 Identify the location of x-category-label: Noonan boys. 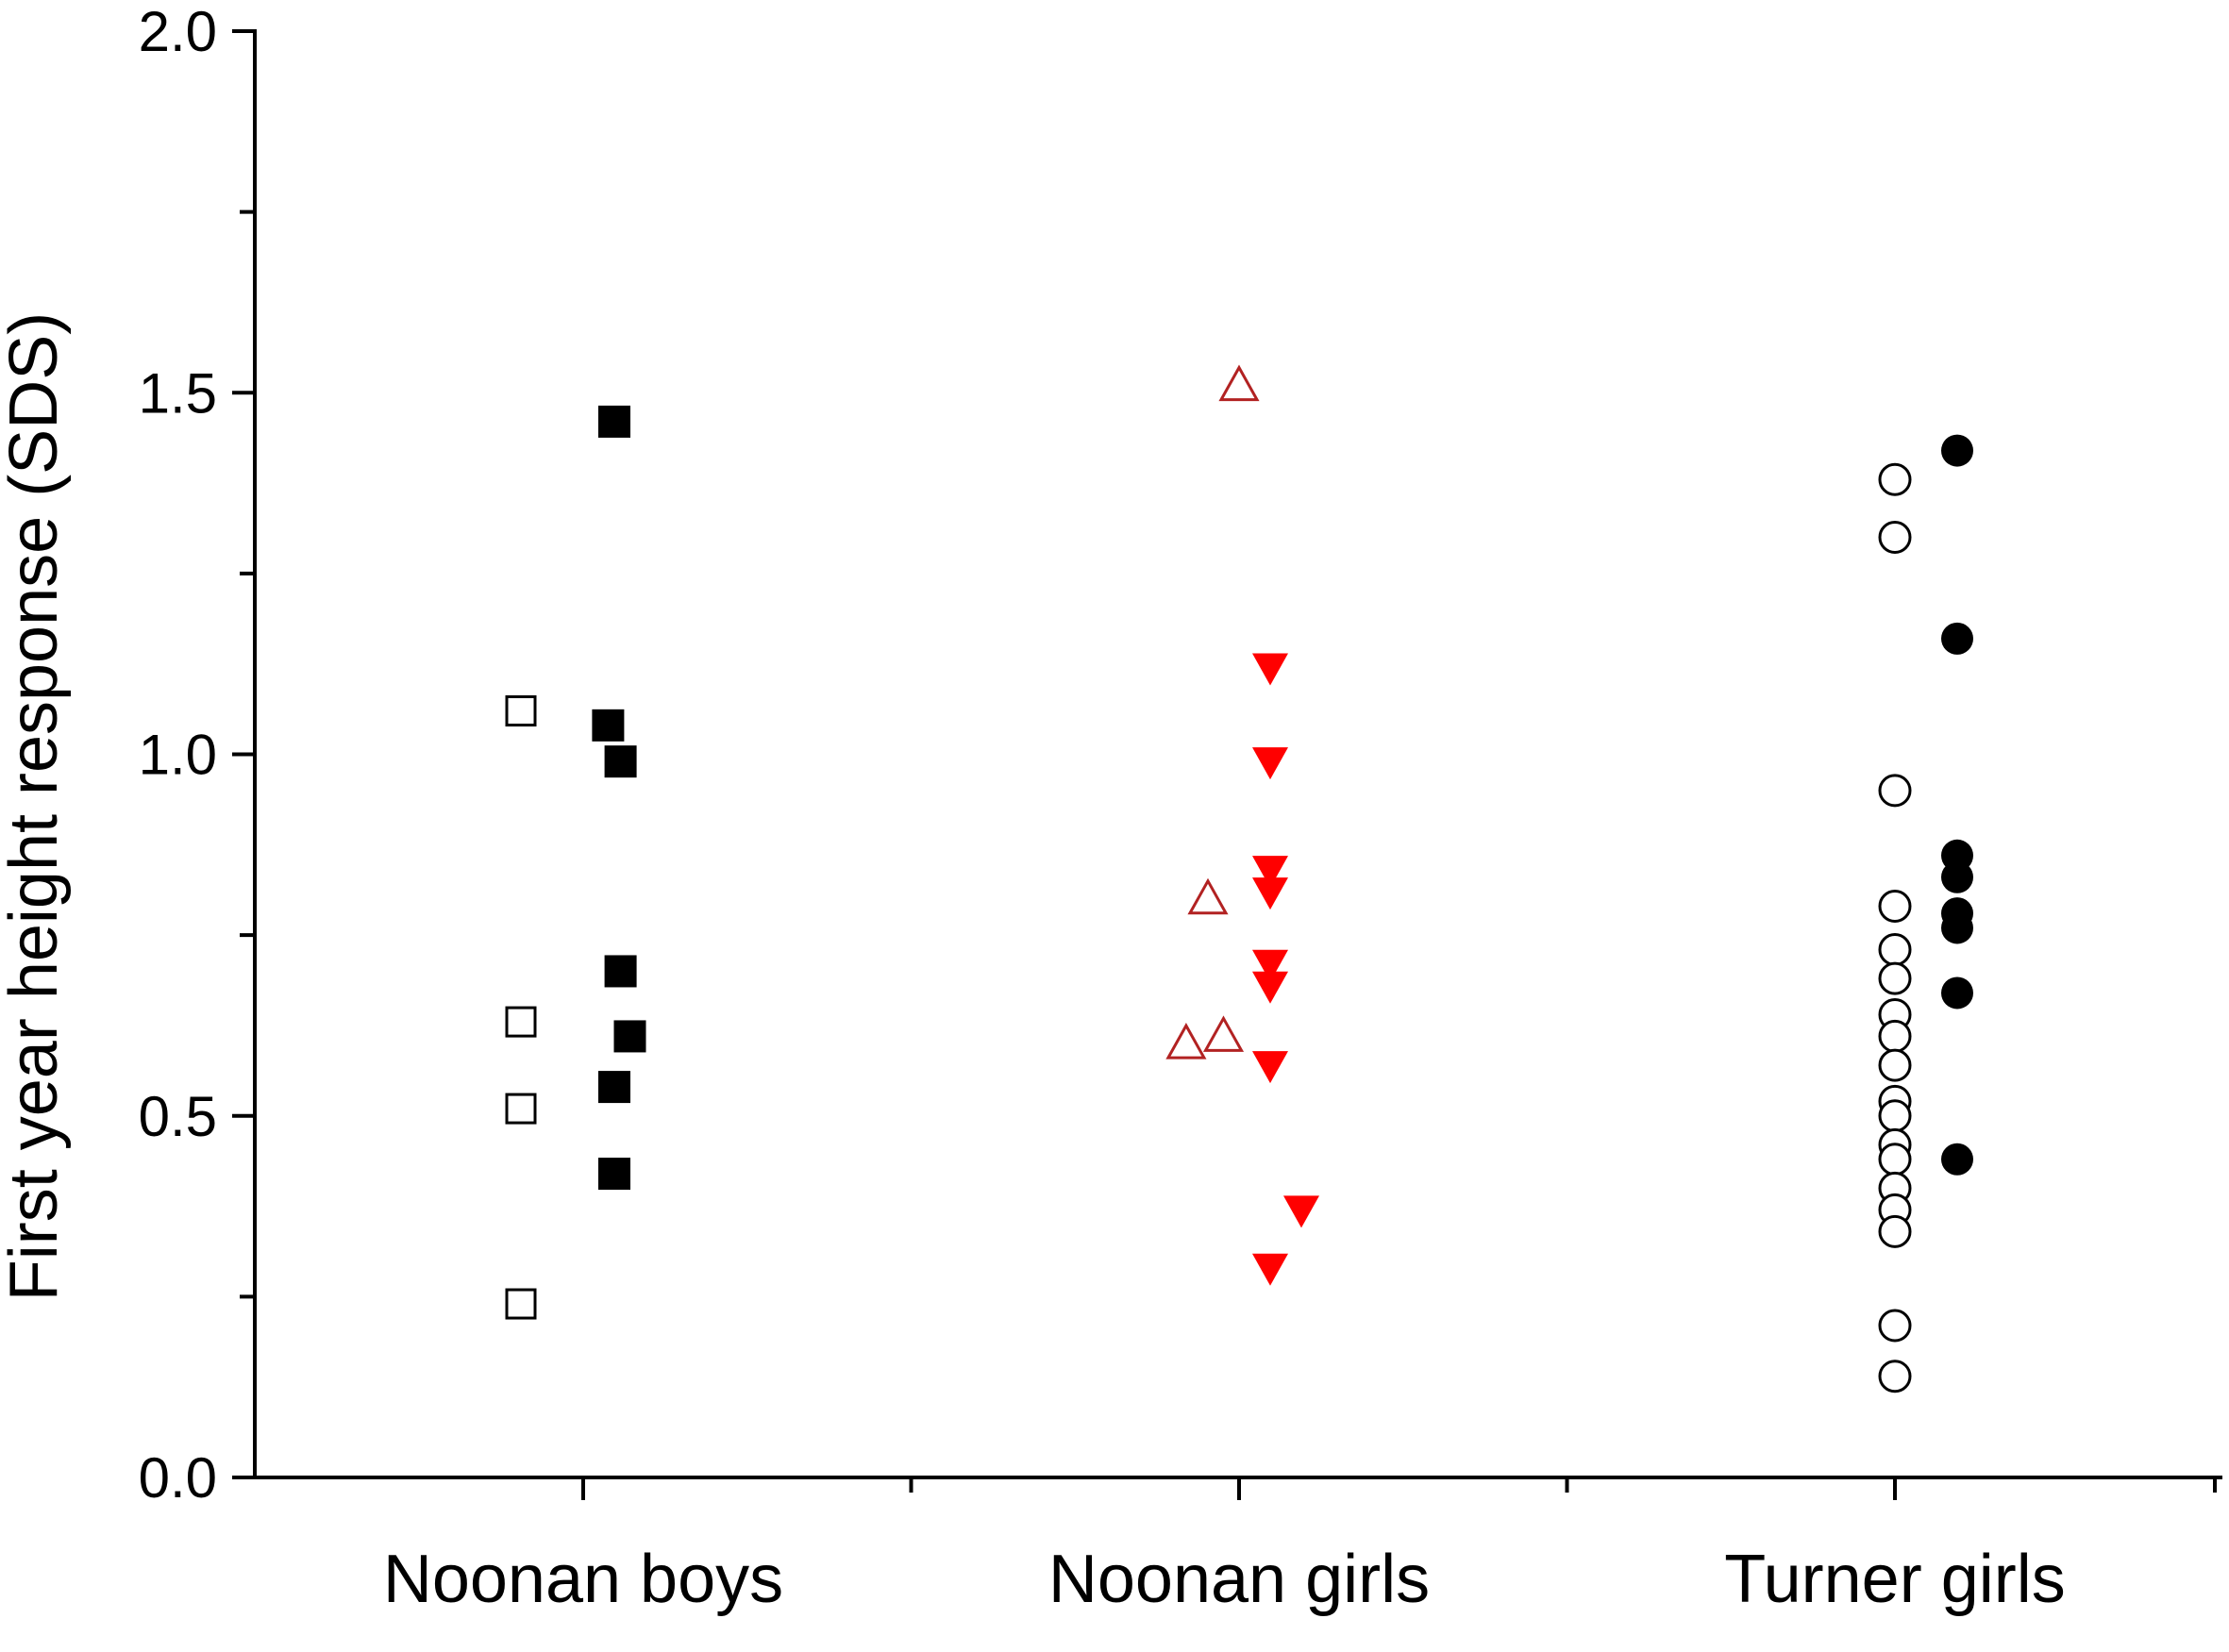
(583, 1579).